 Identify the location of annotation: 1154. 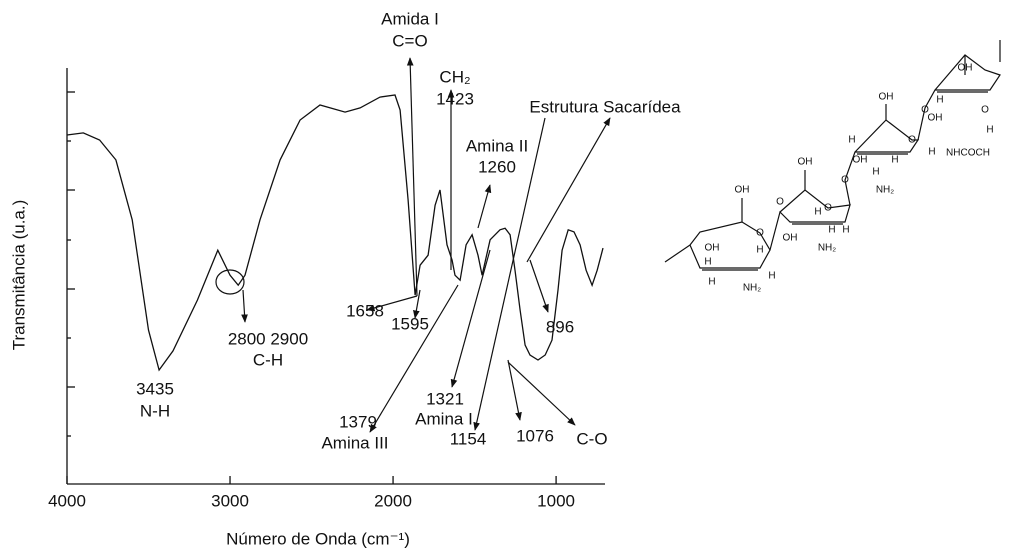
(468, 438).